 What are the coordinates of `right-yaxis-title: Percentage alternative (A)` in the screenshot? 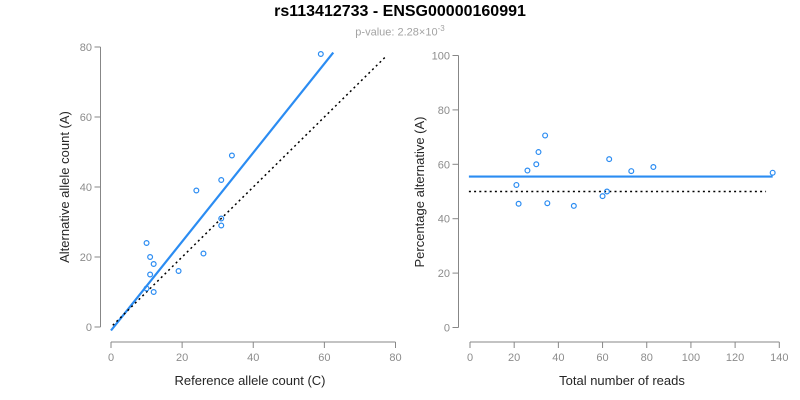 It's located at (419, 192).